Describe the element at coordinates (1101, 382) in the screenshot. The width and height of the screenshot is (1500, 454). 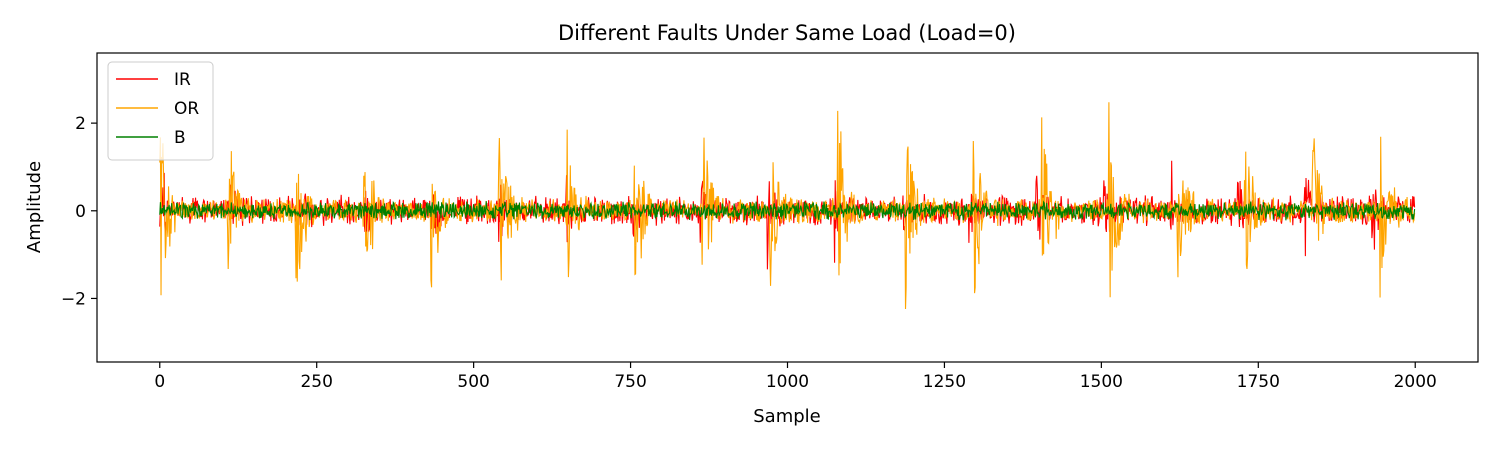
I see `x-tick-label: 1500` at that location.